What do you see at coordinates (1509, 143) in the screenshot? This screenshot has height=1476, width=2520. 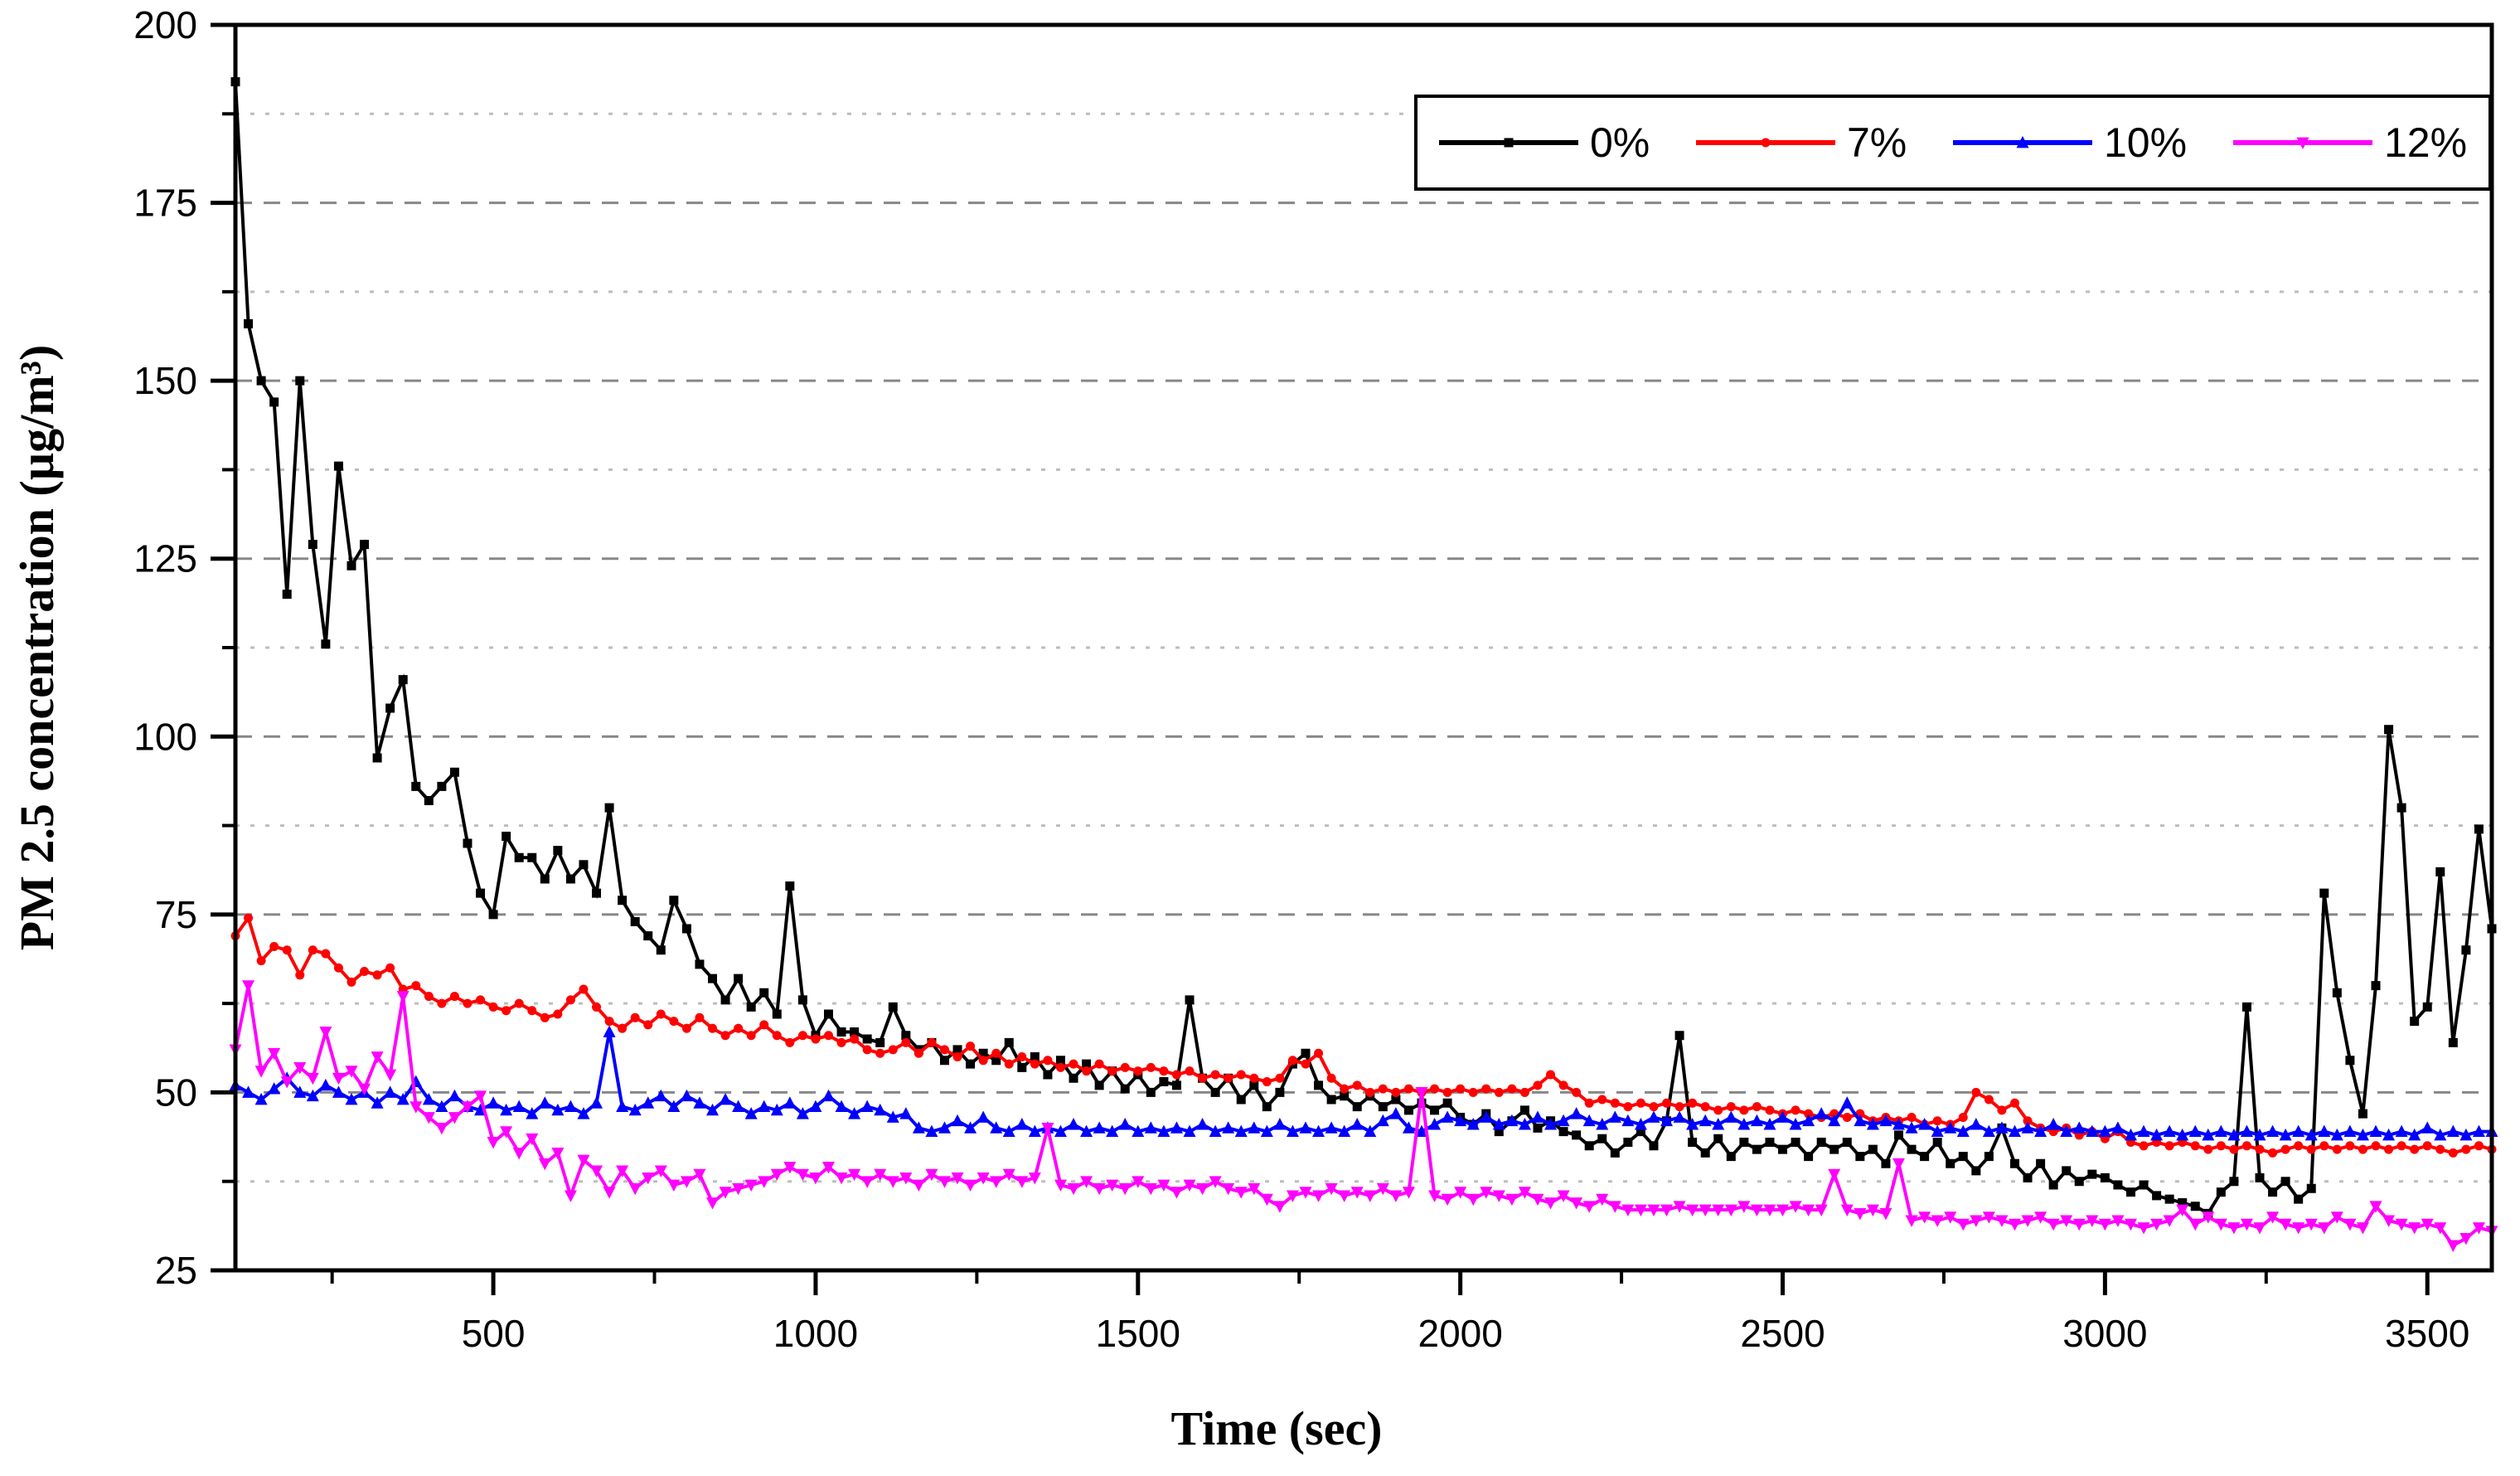 I see `legend-marker-square-icon` at bounding box center [1509, 143].